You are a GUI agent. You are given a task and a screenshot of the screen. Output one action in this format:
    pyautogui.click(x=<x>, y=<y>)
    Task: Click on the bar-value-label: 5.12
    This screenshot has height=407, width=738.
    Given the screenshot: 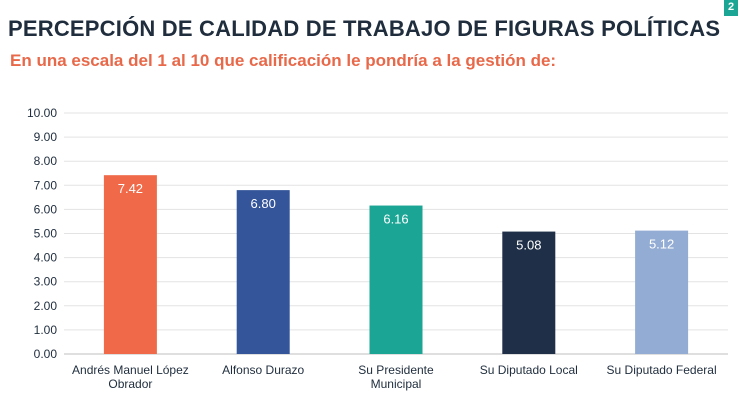 What is the action you would take?
    pyautogui.click(x=661, y=244)
    